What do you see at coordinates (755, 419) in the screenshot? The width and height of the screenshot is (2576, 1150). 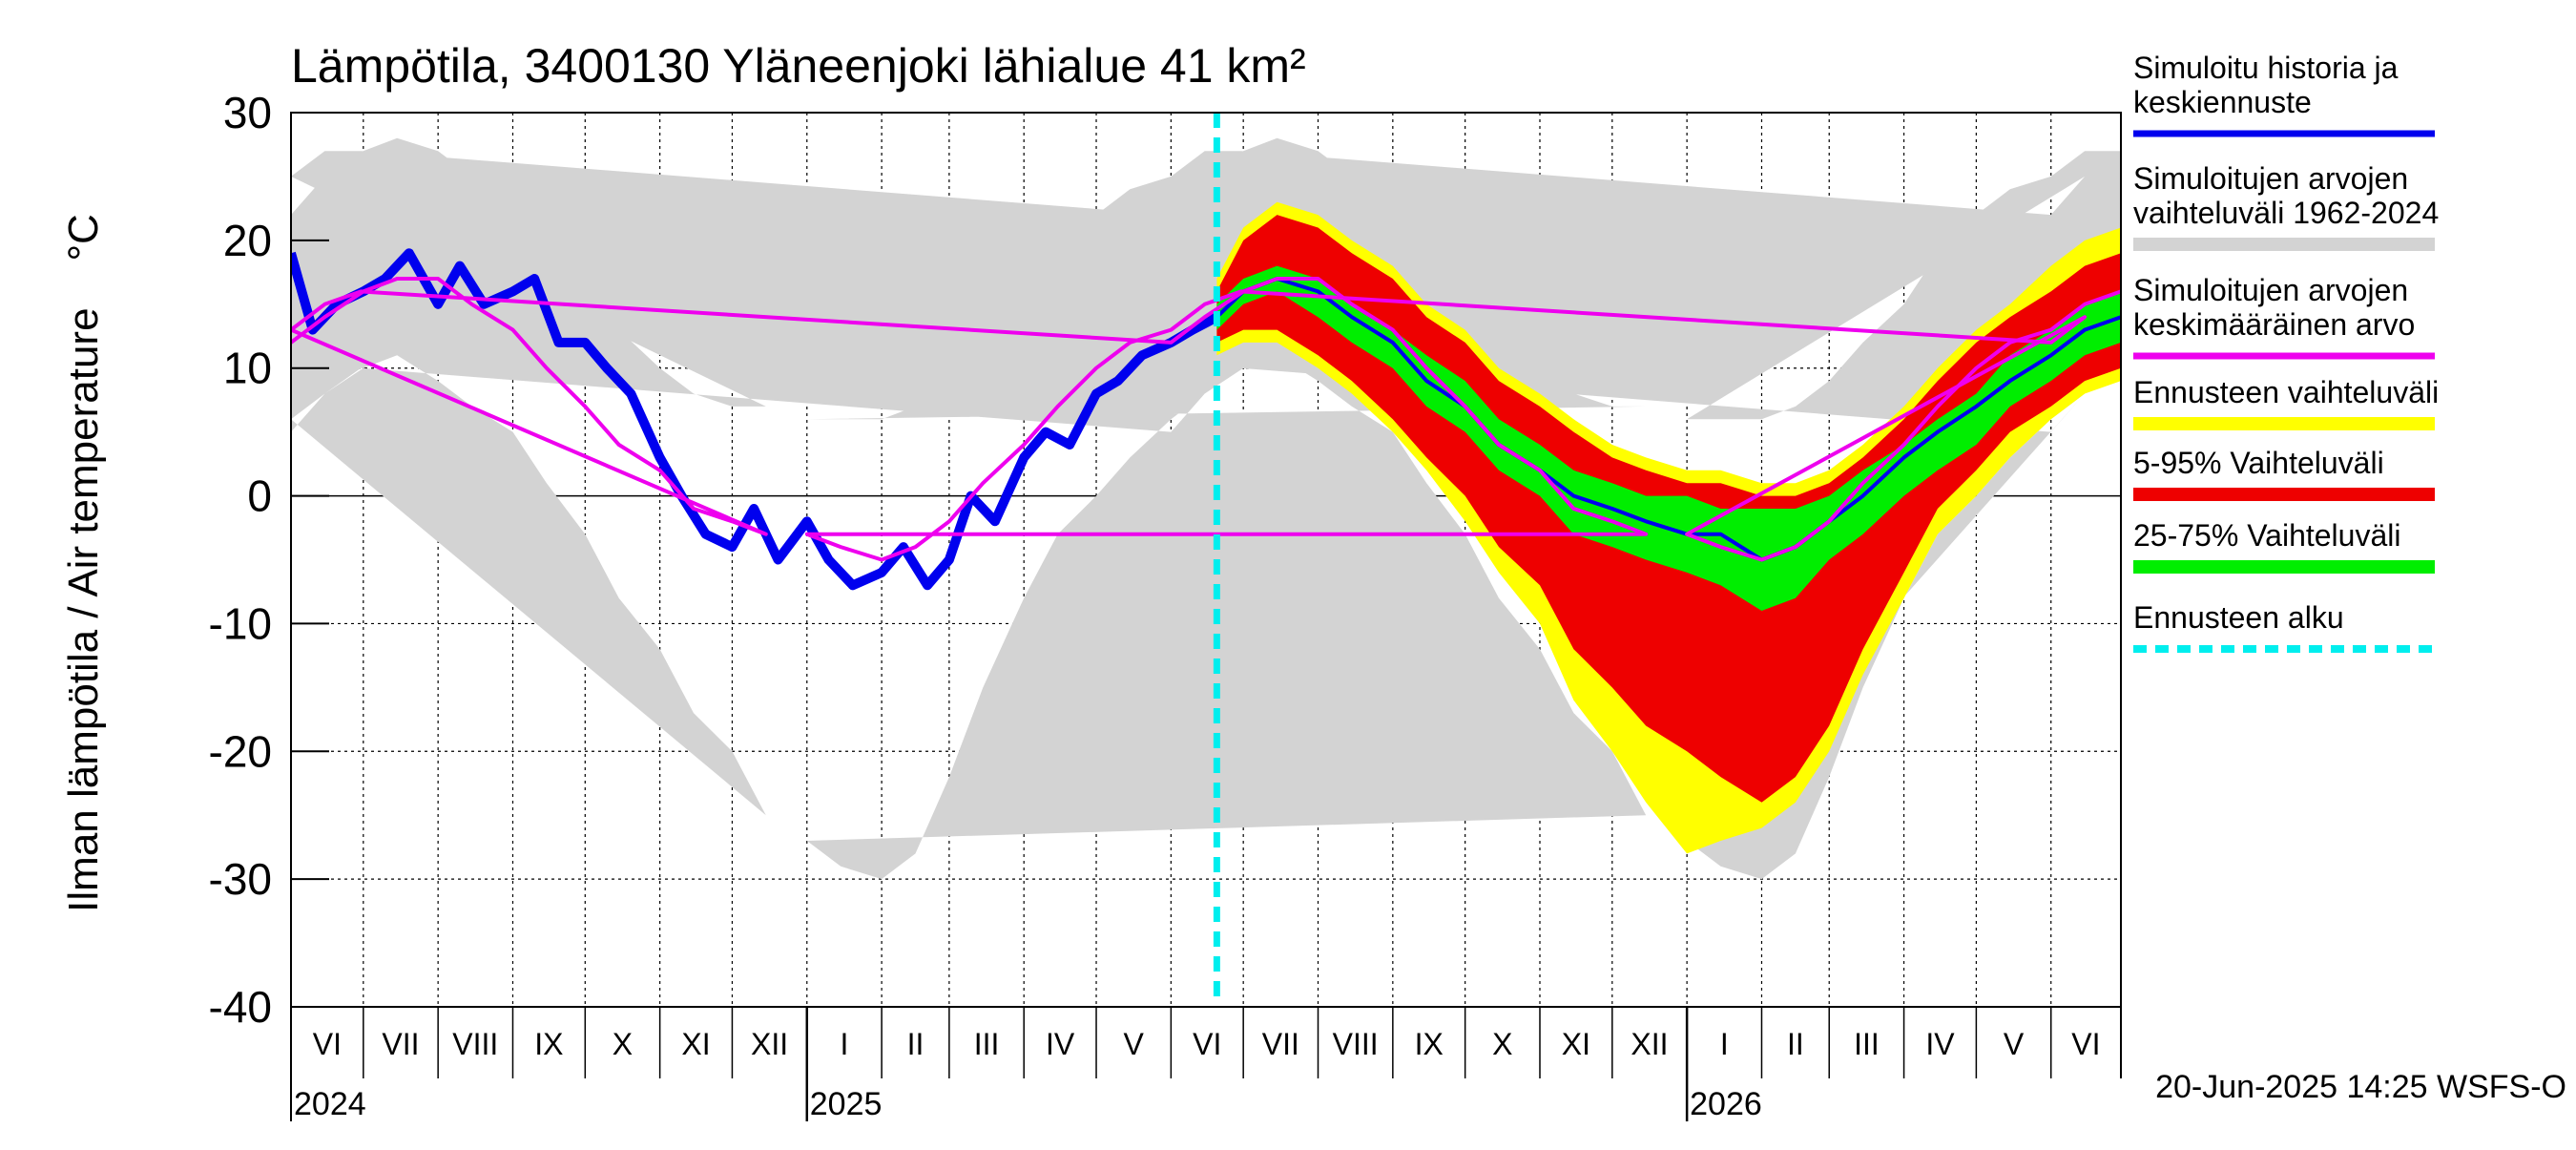 I see `history-line` at bounding box center [755, 419].